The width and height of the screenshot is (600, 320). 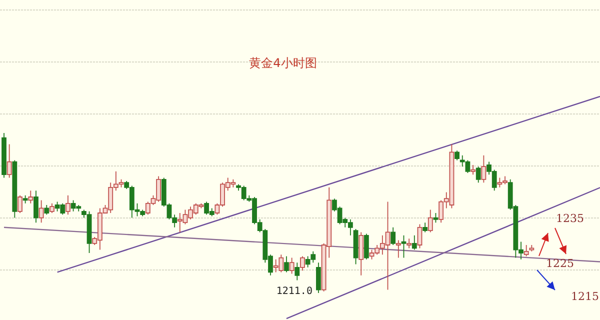 What do you see at coordinates (294, 291) in the screenshot?
I see `annotation: 1211.0` at bounding box center [294, 291].